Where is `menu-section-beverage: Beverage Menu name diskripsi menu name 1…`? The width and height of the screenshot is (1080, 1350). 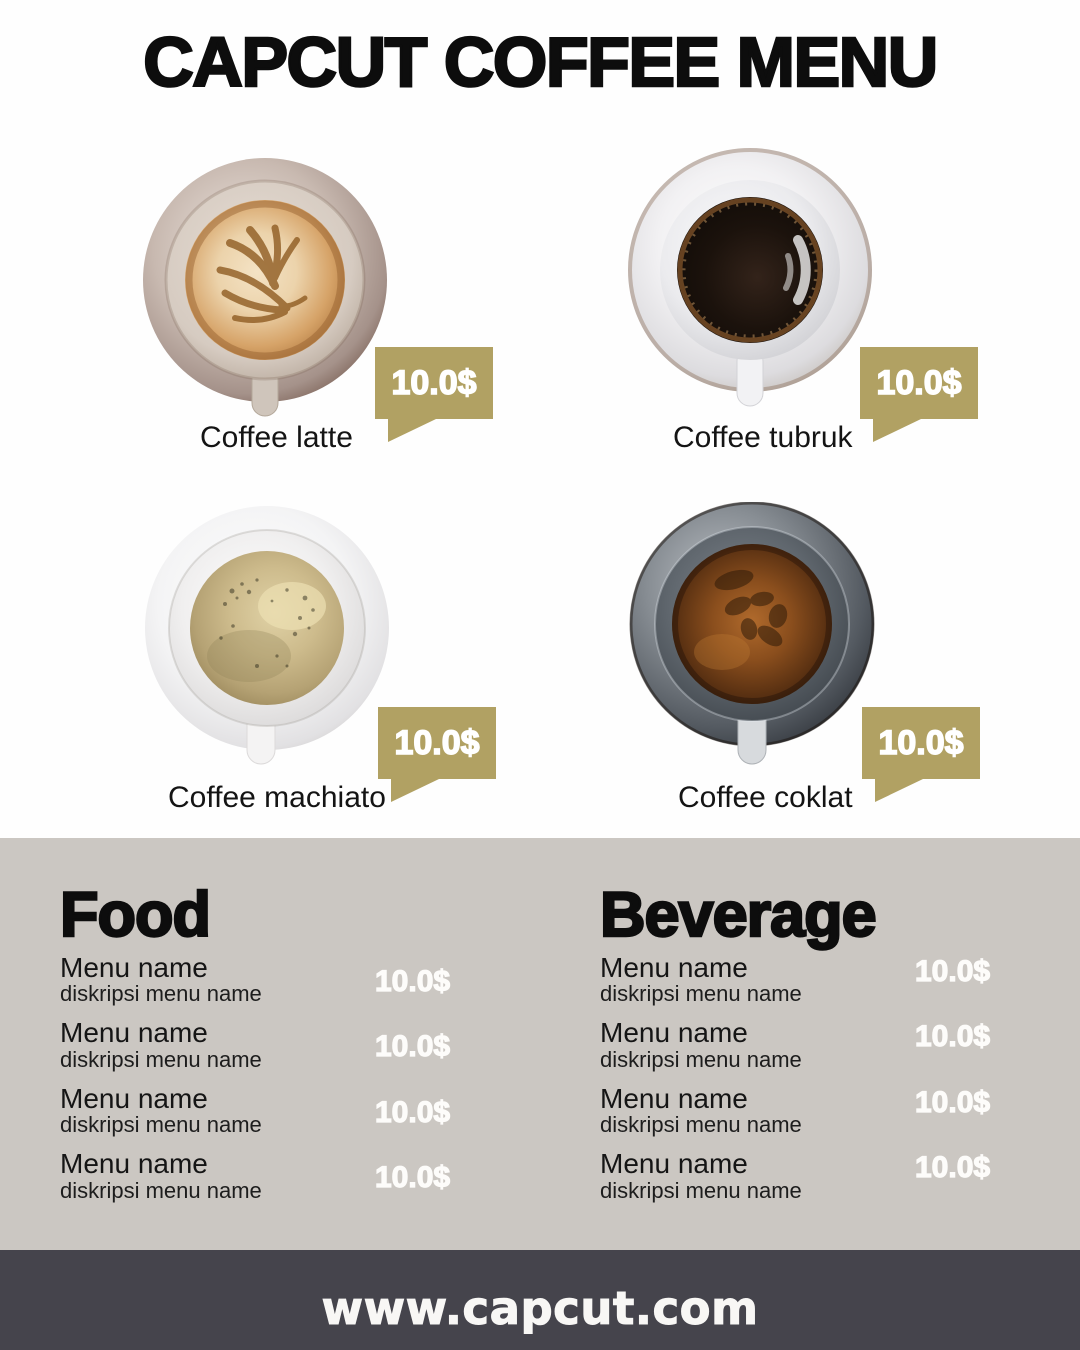 menu-section-beverage: Beverage Menu name diskripsi menu name 1… is located at coordinates (809, 1047).